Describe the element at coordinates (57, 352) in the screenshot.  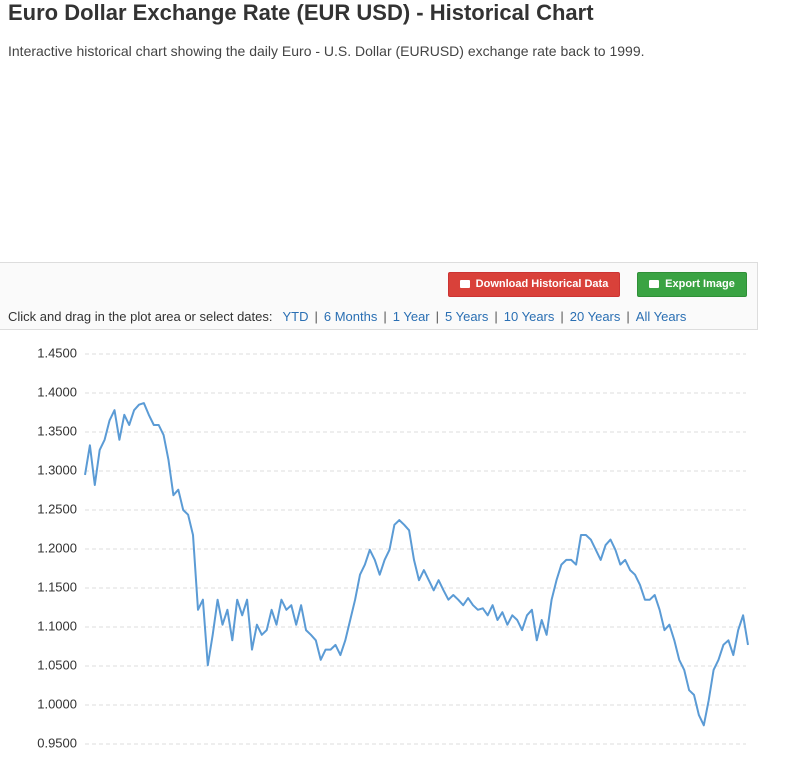
I see `y-tick-label: 1.4500` at that location.